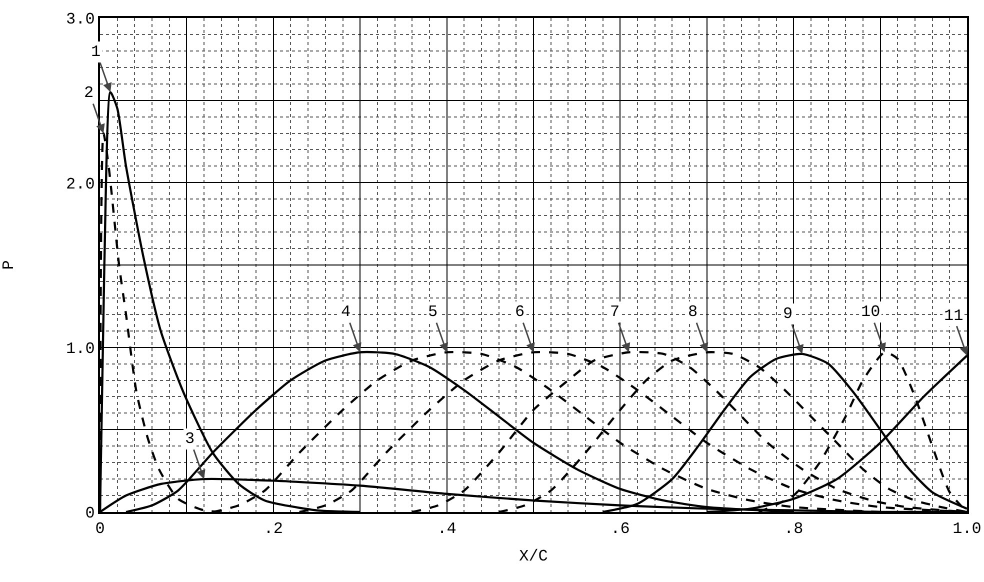 This screenshot has width=984, height=582. I want to click on y-axis-title: P, so click(9, 265).